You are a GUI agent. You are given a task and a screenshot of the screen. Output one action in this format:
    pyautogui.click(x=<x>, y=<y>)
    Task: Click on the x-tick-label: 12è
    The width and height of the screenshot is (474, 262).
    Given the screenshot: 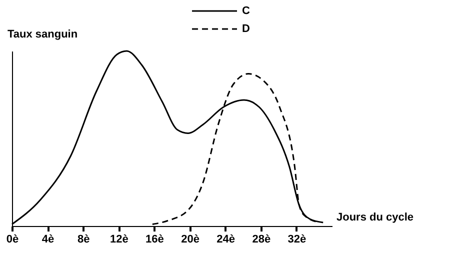 What is the action you would take?
    pyautogui.click(x=119, y=240)
    